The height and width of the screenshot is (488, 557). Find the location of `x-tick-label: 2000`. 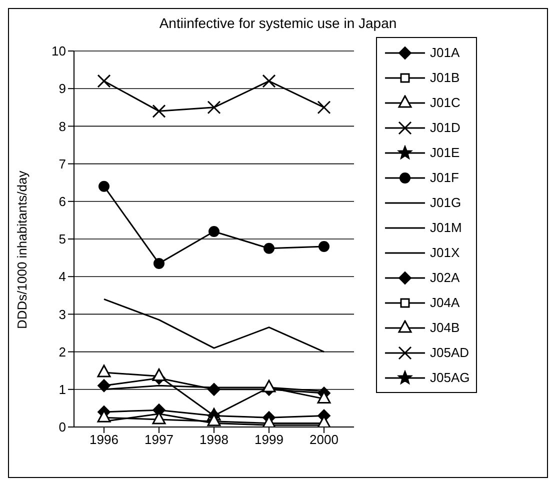

x-tick-label: 2000 is located at coordinates (324, 440).